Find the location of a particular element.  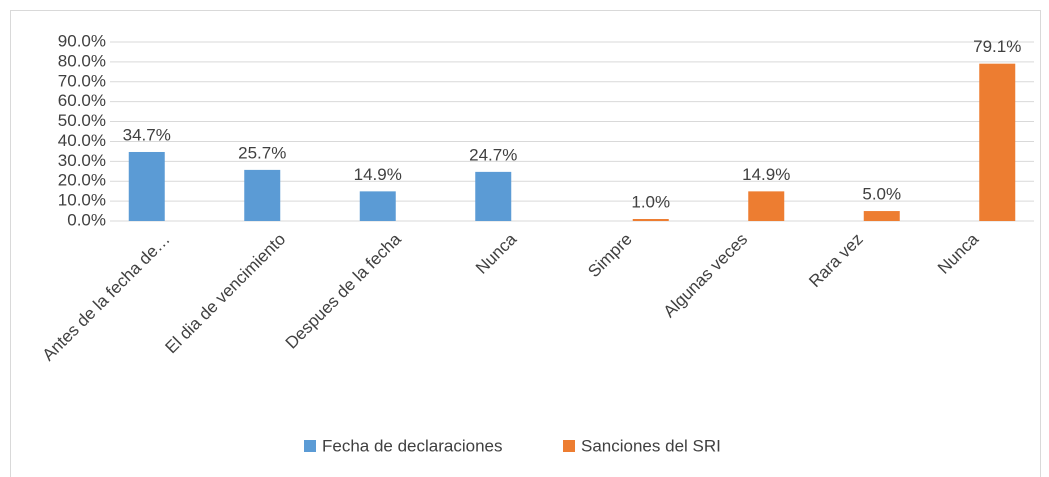

data-label: 25.7% is located at coordinates (262, 152).